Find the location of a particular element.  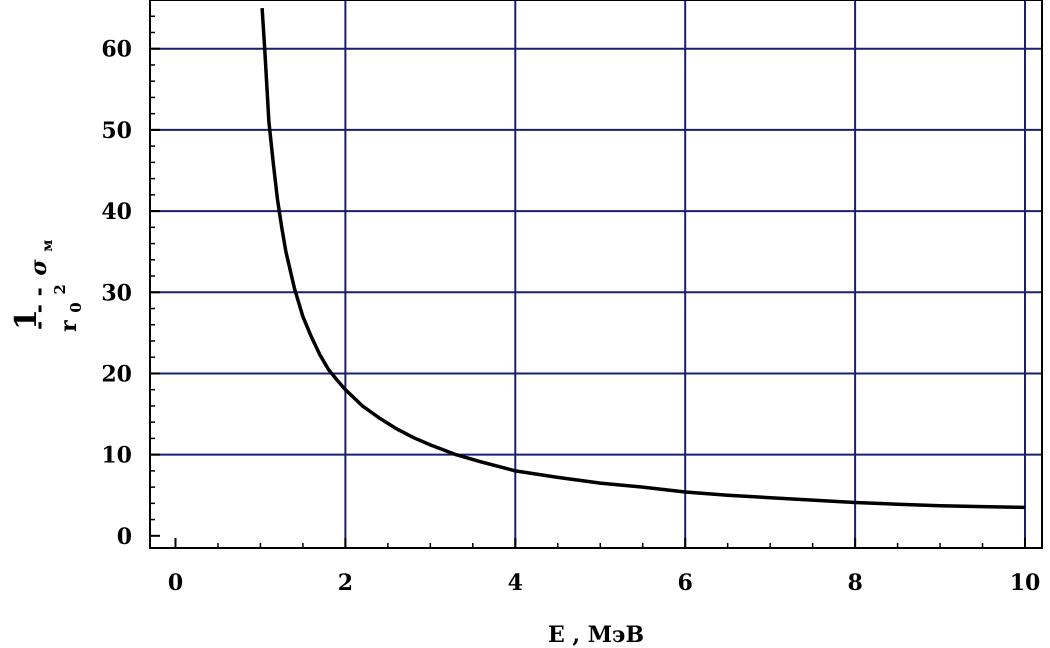

y-tick-label: 10 is located at coordinates (116, 456).